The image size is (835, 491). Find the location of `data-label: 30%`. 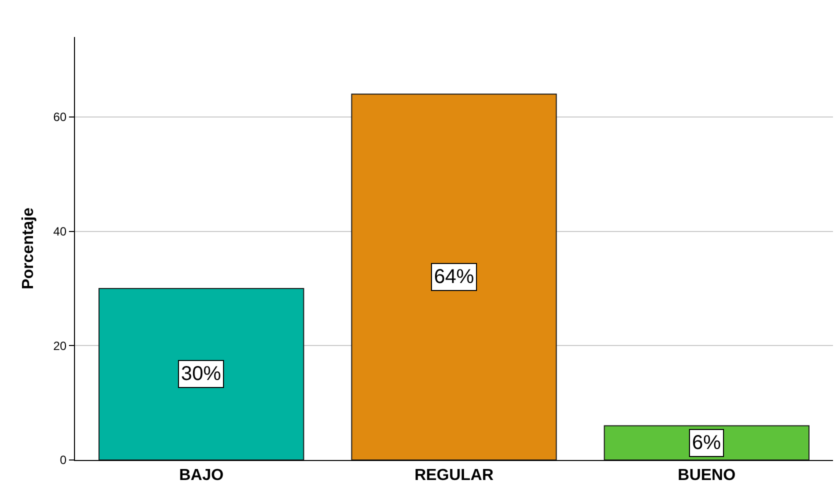

data-label: 30% is located at coordinates (201, 374).